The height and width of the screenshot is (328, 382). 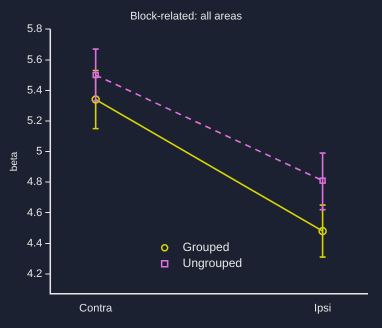 I want to click on y-tick-label: 5, so click(x=39, y=152).